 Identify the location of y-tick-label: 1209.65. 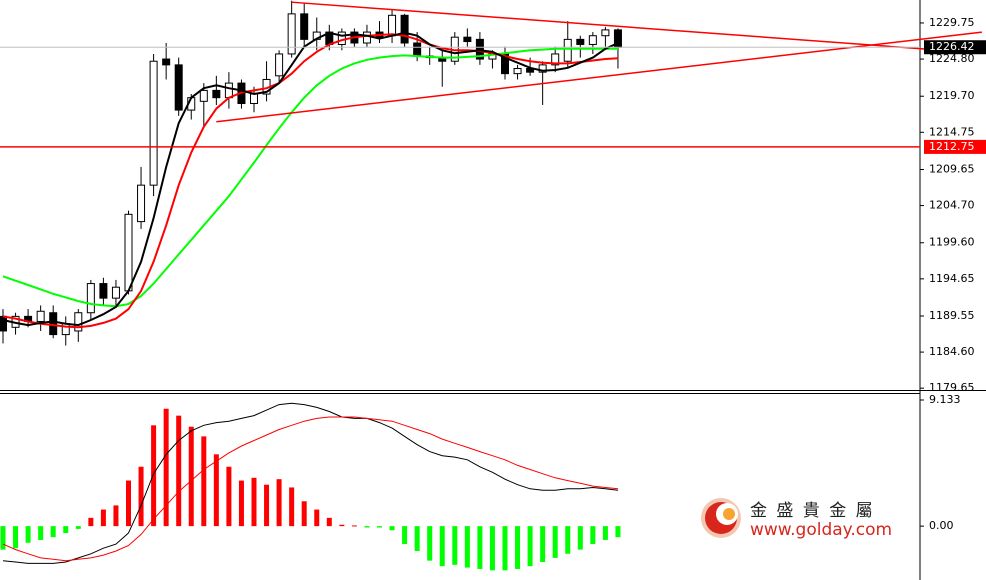
(952, 168).